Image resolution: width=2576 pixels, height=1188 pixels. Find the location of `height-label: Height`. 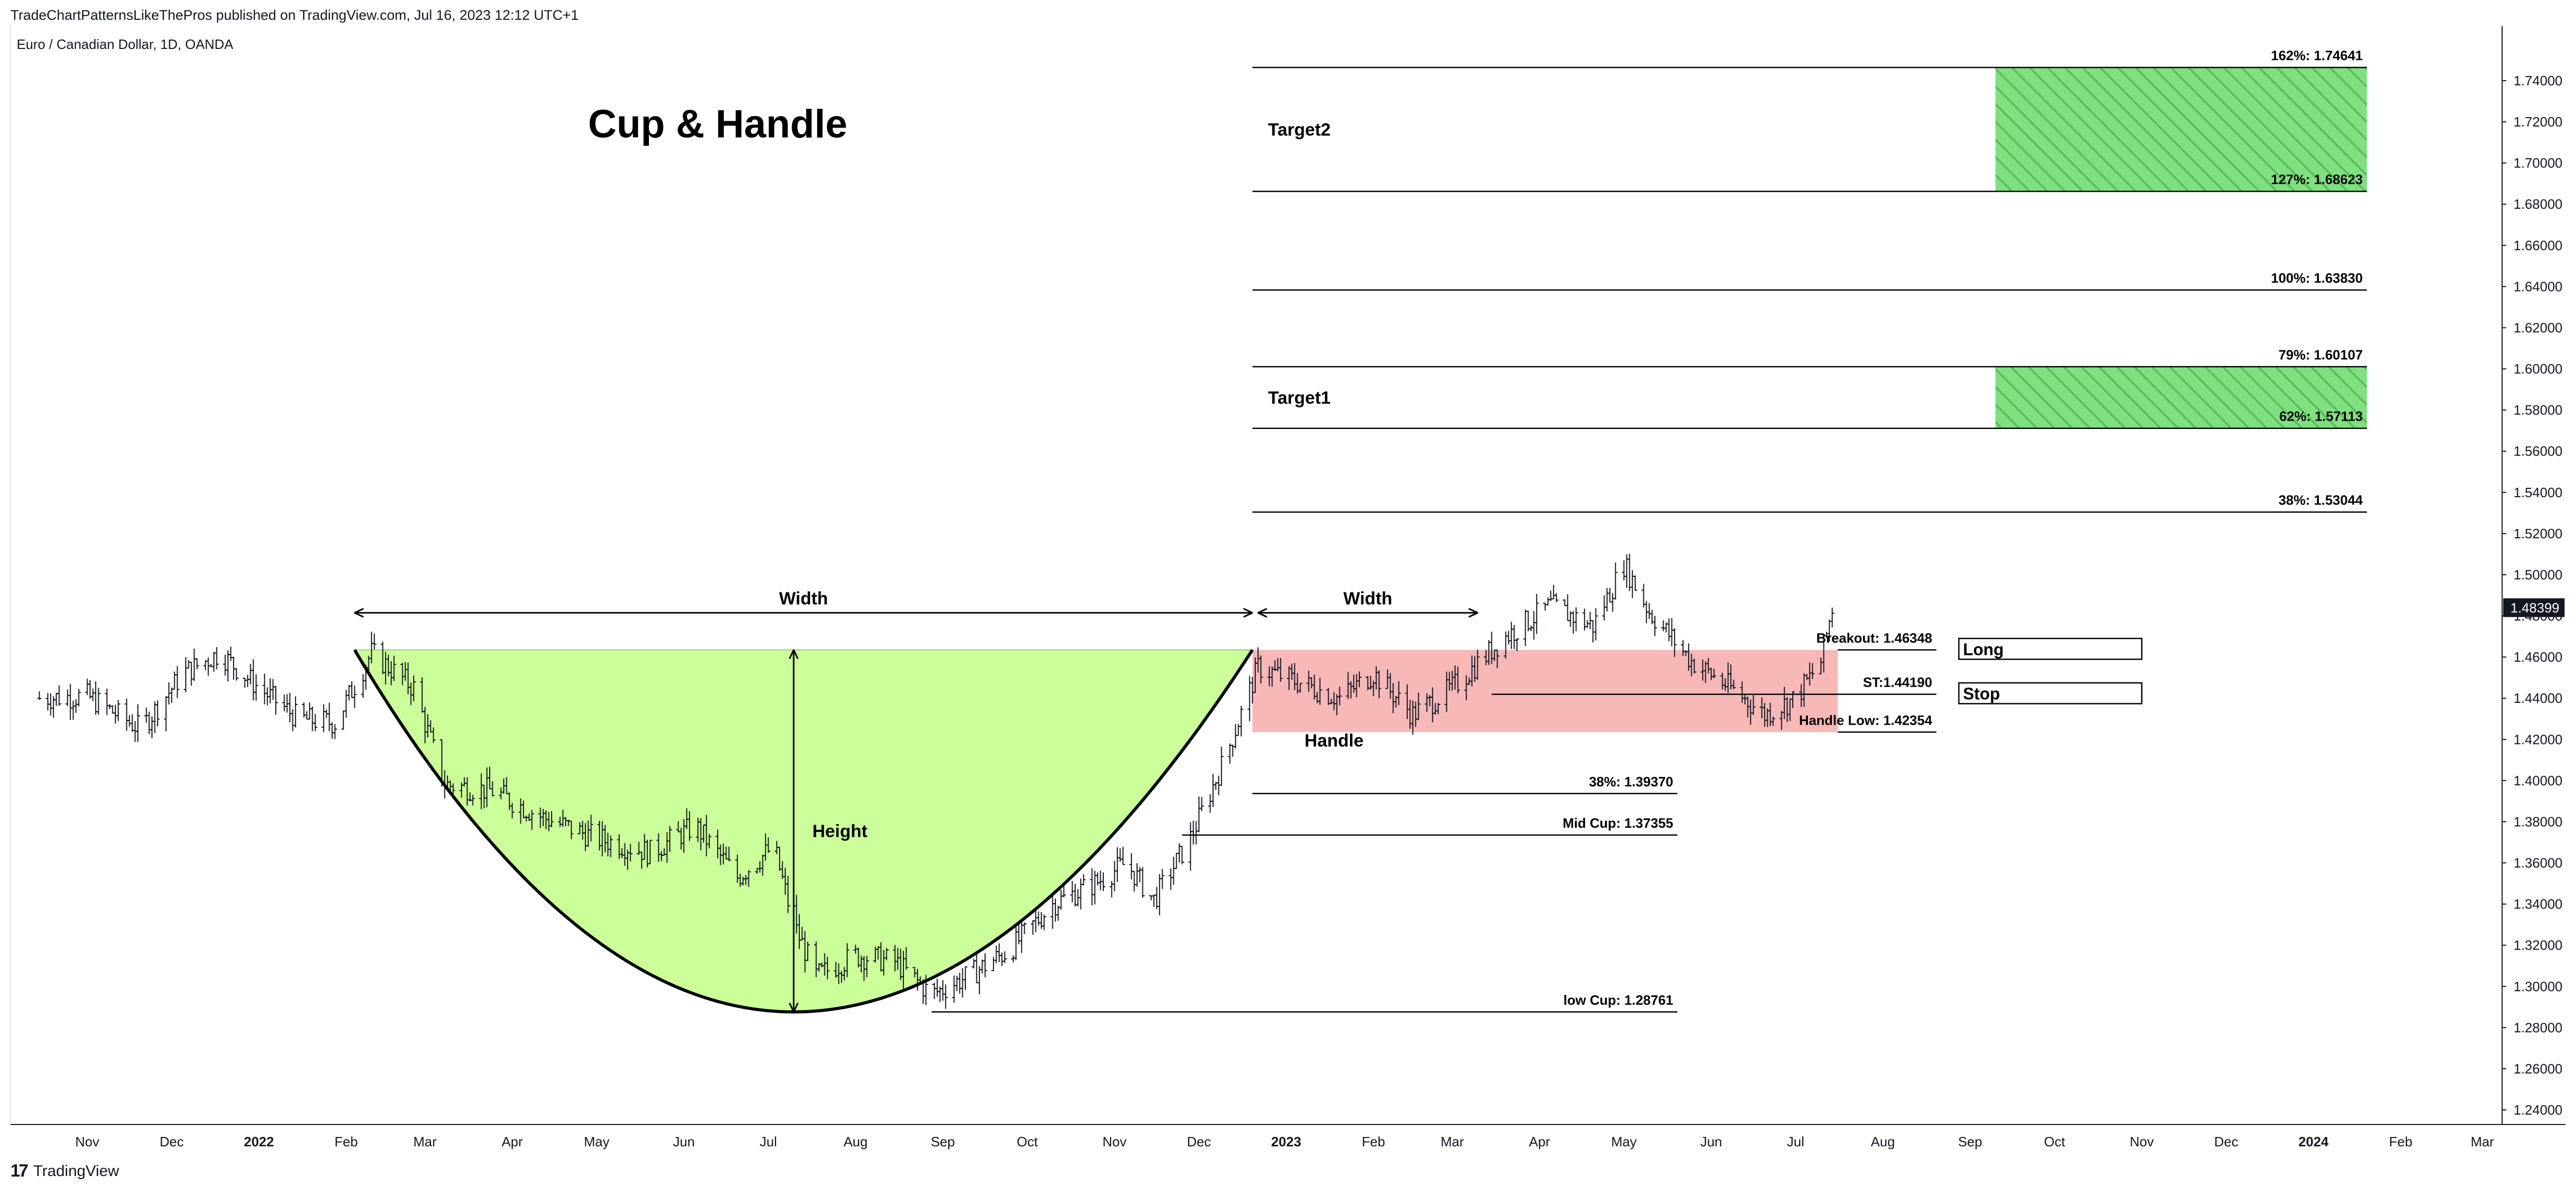

height-label: Height is located at coordinates (840, 831).